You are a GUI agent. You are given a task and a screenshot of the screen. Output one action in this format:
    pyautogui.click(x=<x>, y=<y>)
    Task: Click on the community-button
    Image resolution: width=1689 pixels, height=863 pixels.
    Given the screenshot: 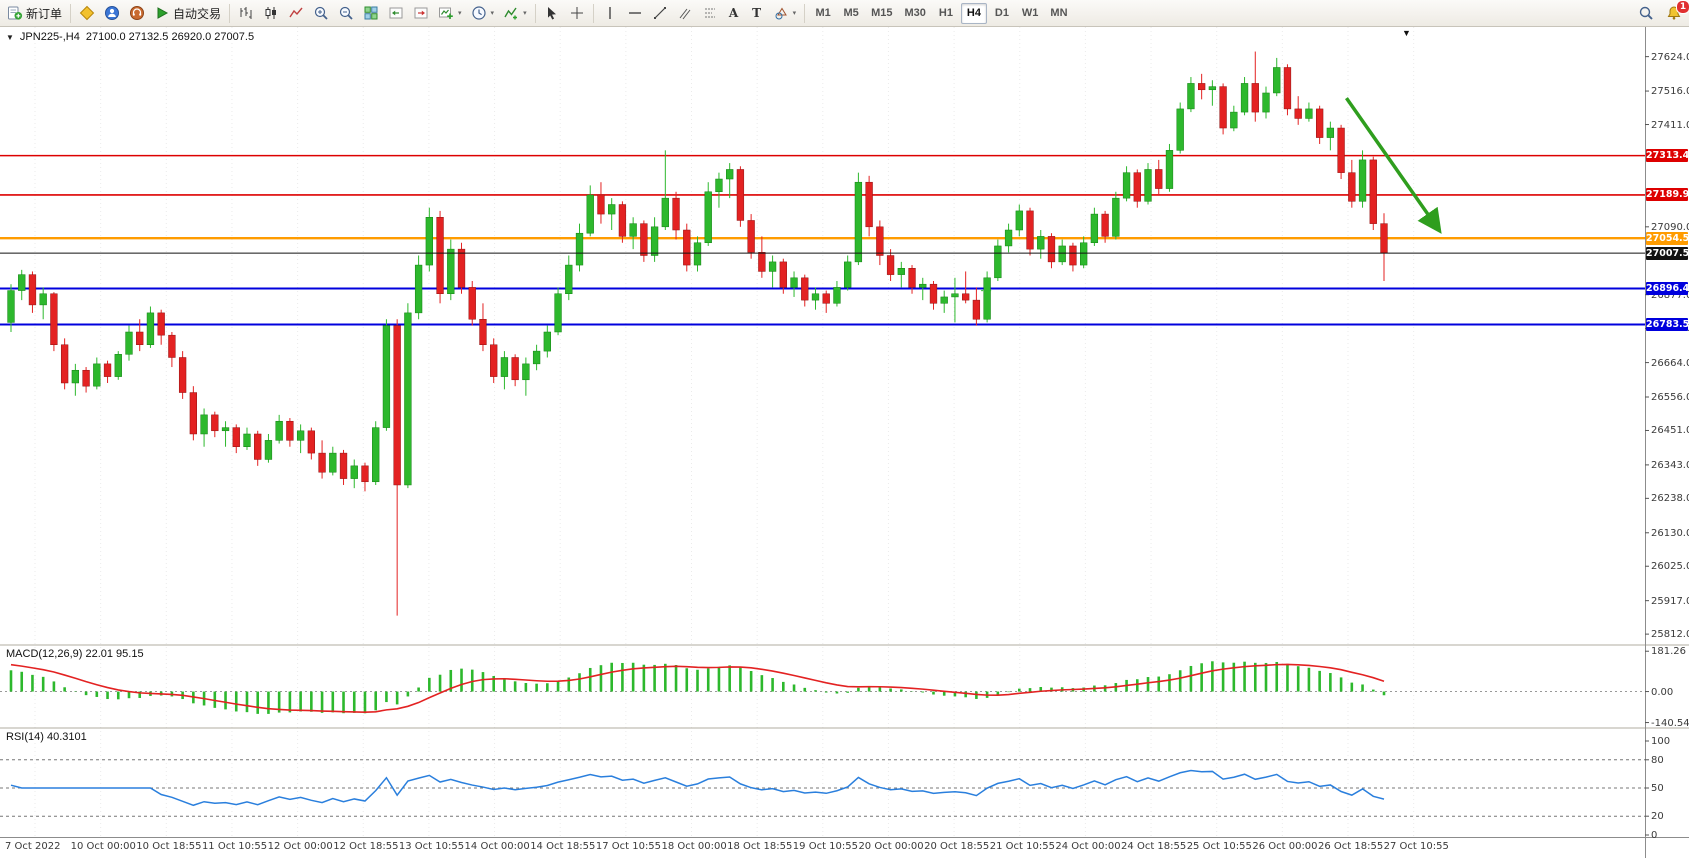 What is the action you would take?
    pyautogui.click(x=112, y=13)
    